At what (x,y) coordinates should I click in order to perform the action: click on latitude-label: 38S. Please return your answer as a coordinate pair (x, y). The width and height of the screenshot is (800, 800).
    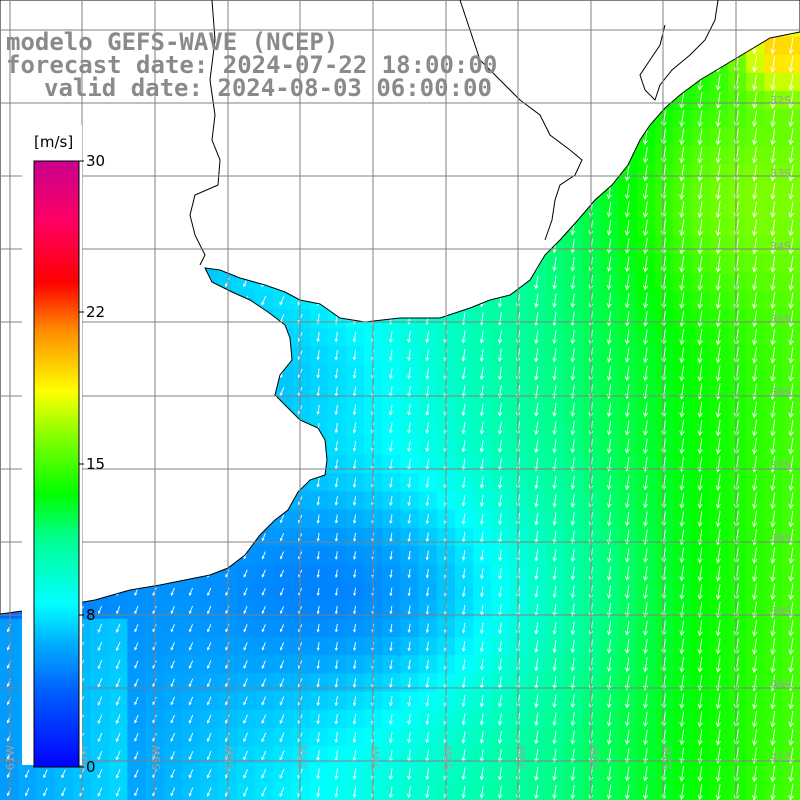
    Looking at the image, I should click on (780, 538).